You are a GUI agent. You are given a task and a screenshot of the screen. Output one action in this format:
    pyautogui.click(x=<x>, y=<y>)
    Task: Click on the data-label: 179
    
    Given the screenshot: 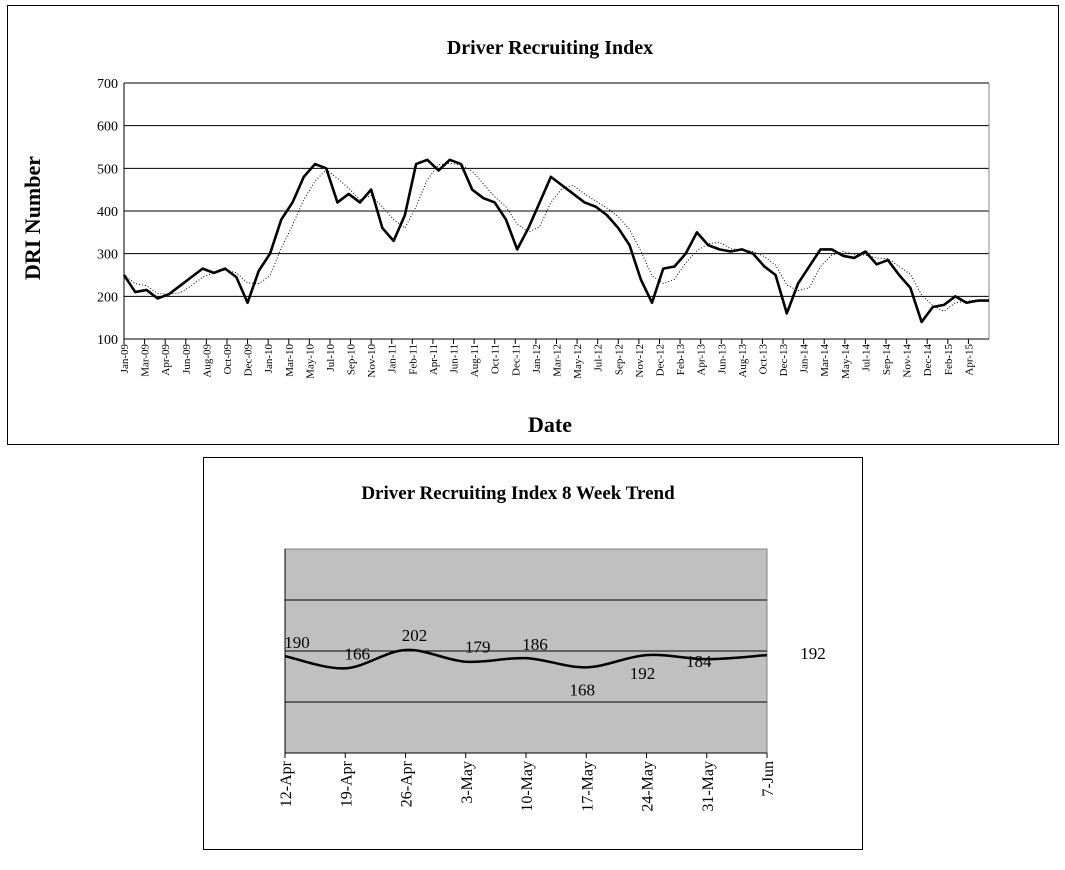 What is the action you would take?
    pyautogui.click(x=478, y=647)
    